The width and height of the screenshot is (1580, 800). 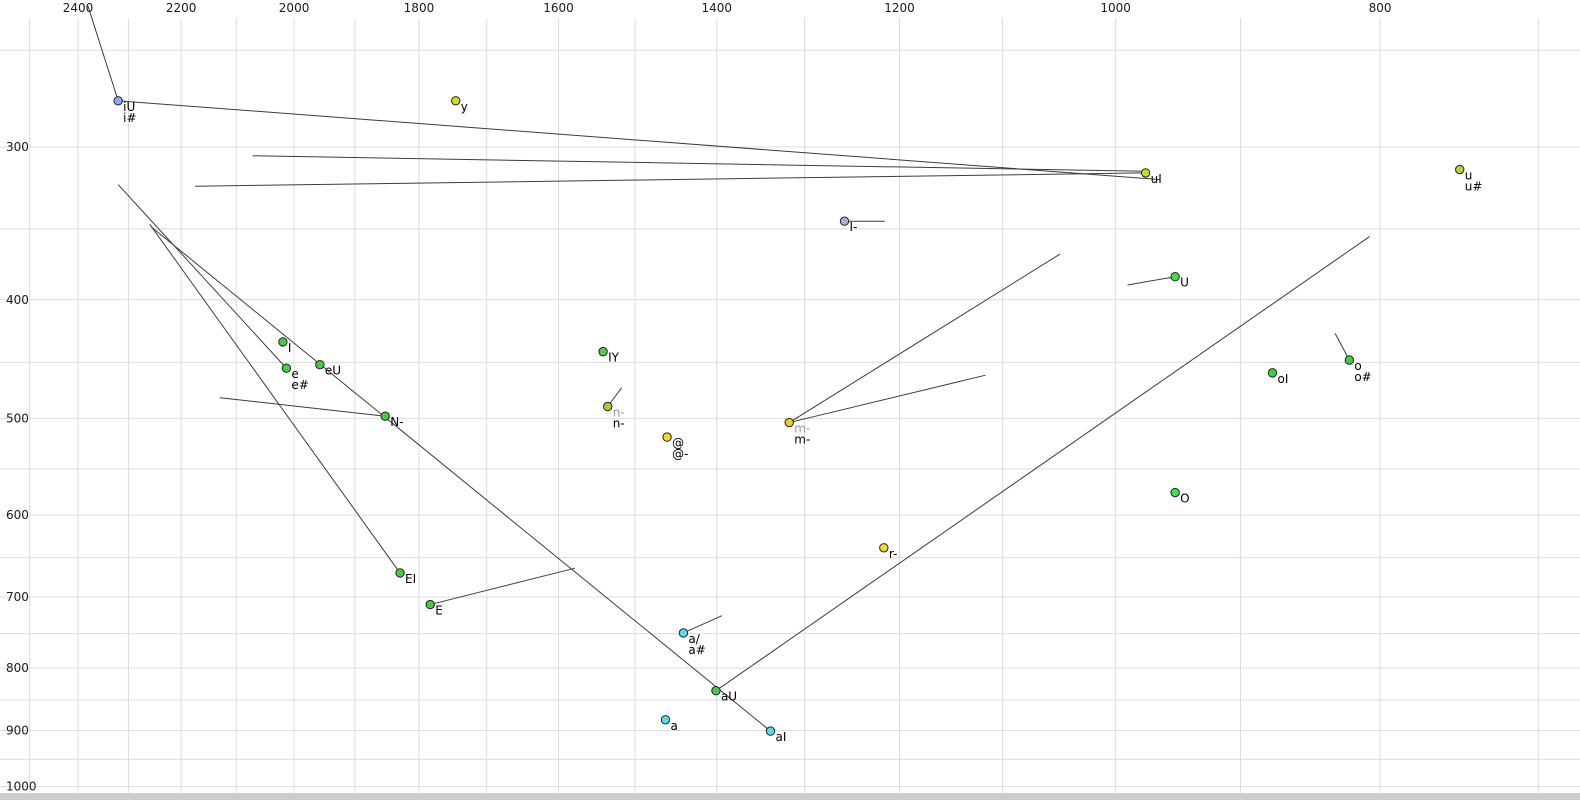 I want to click on vowel-point-n-, so click(x=608, y=406).